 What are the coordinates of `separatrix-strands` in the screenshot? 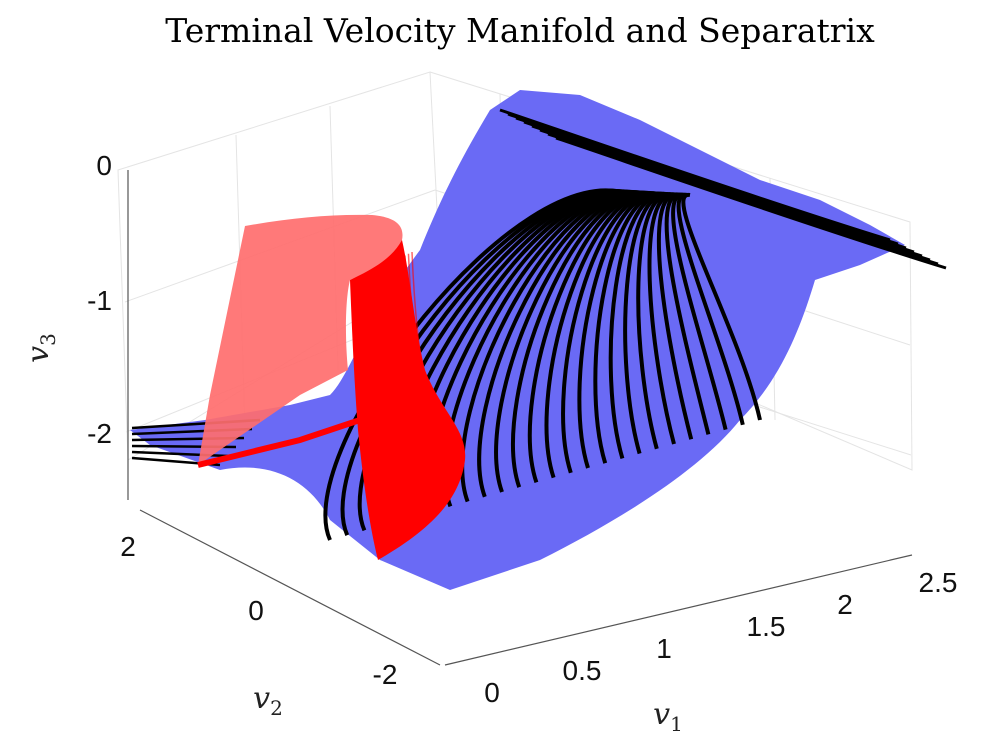 It's located at (401, 403).